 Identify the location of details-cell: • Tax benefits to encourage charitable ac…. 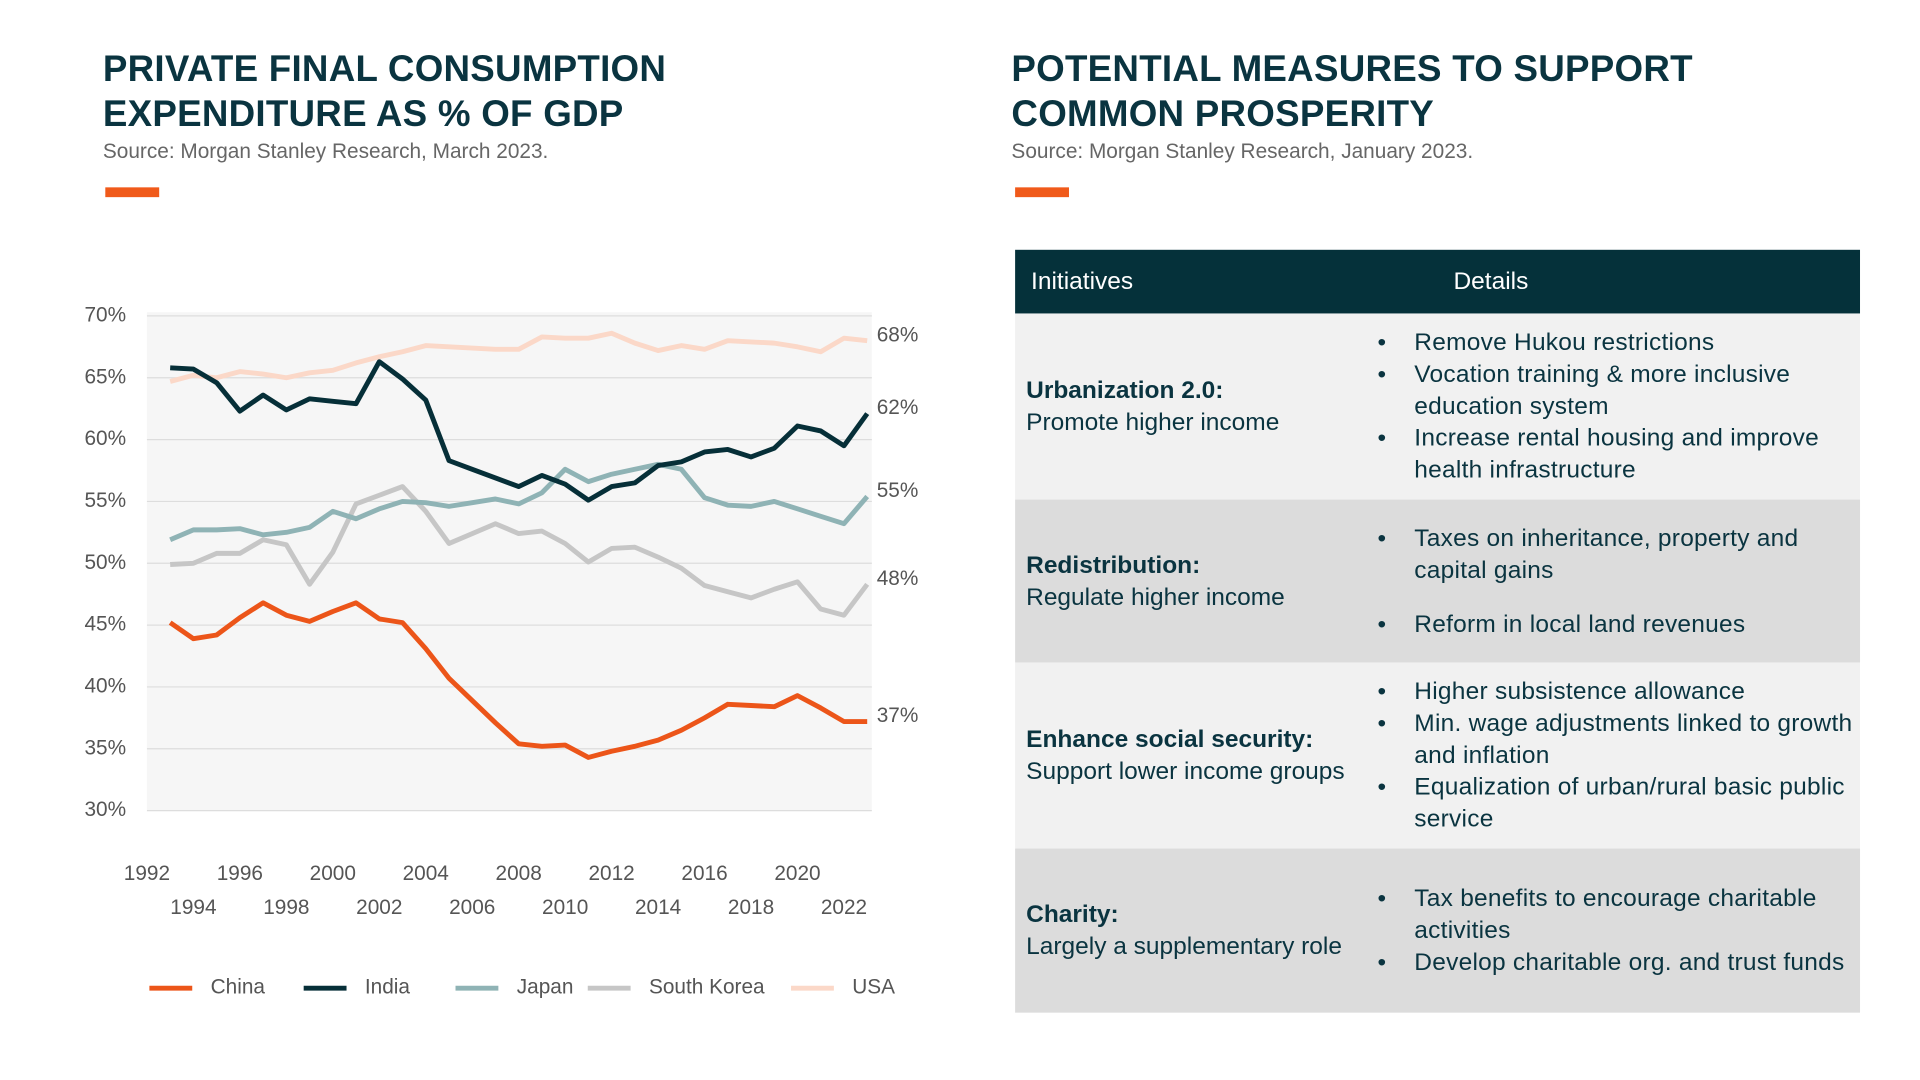
(1615, 931).